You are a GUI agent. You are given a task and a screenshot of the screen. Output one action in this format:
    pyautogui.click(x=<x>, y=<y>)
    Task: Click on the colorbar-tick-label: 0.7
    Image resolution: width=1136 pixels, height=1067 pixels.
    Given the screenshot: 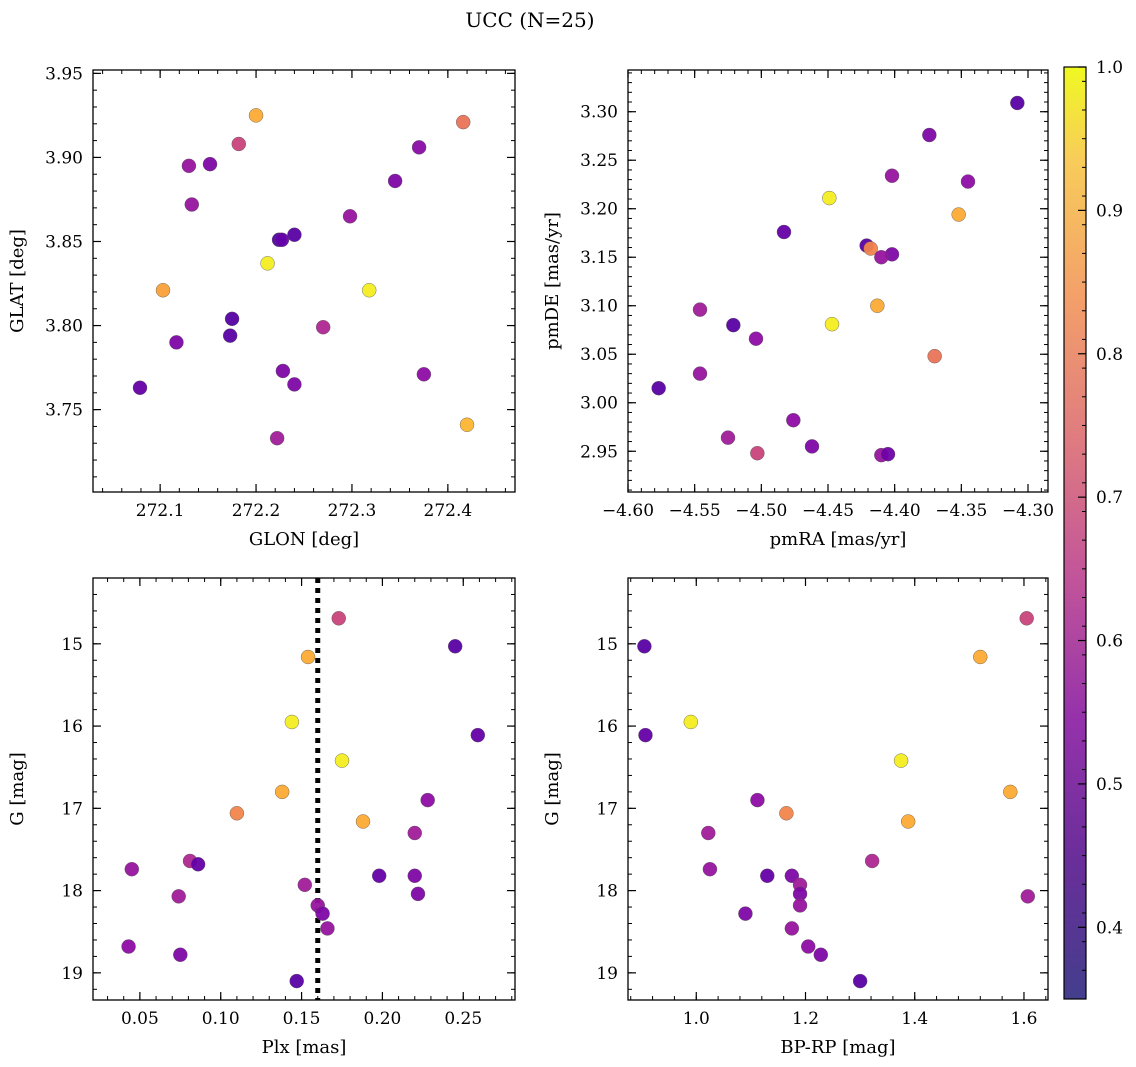 What is the action you would take?
    pyautogui.click(x=1109, y=498)
    